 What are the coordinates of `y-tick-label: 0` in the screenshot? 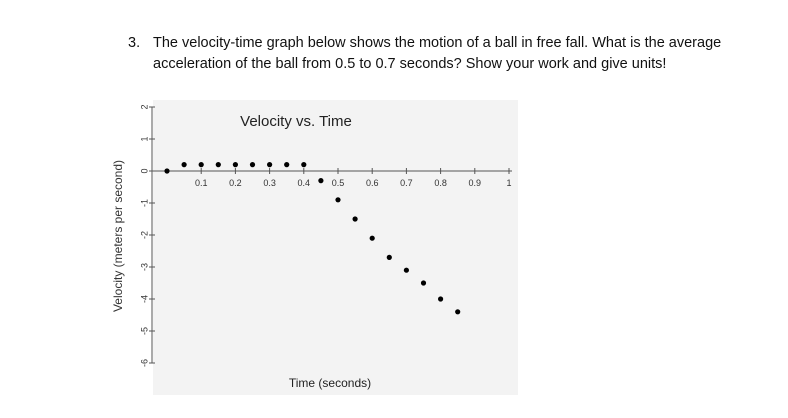 It's located at (144, 170).